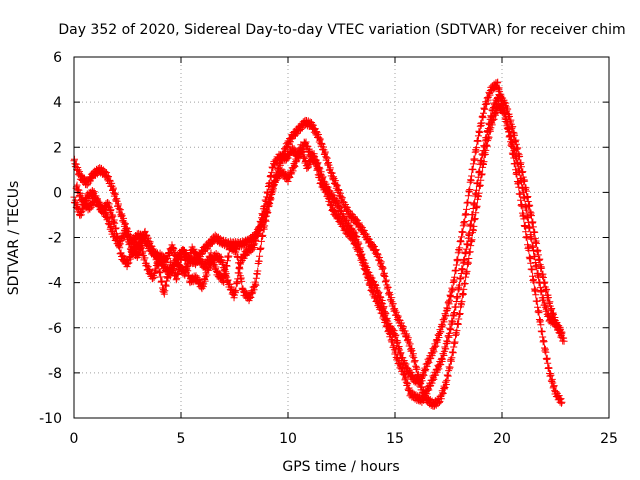 This screenshot has height=480, width=640. I want to click on y-tick-label: -8, so click(55, 374).